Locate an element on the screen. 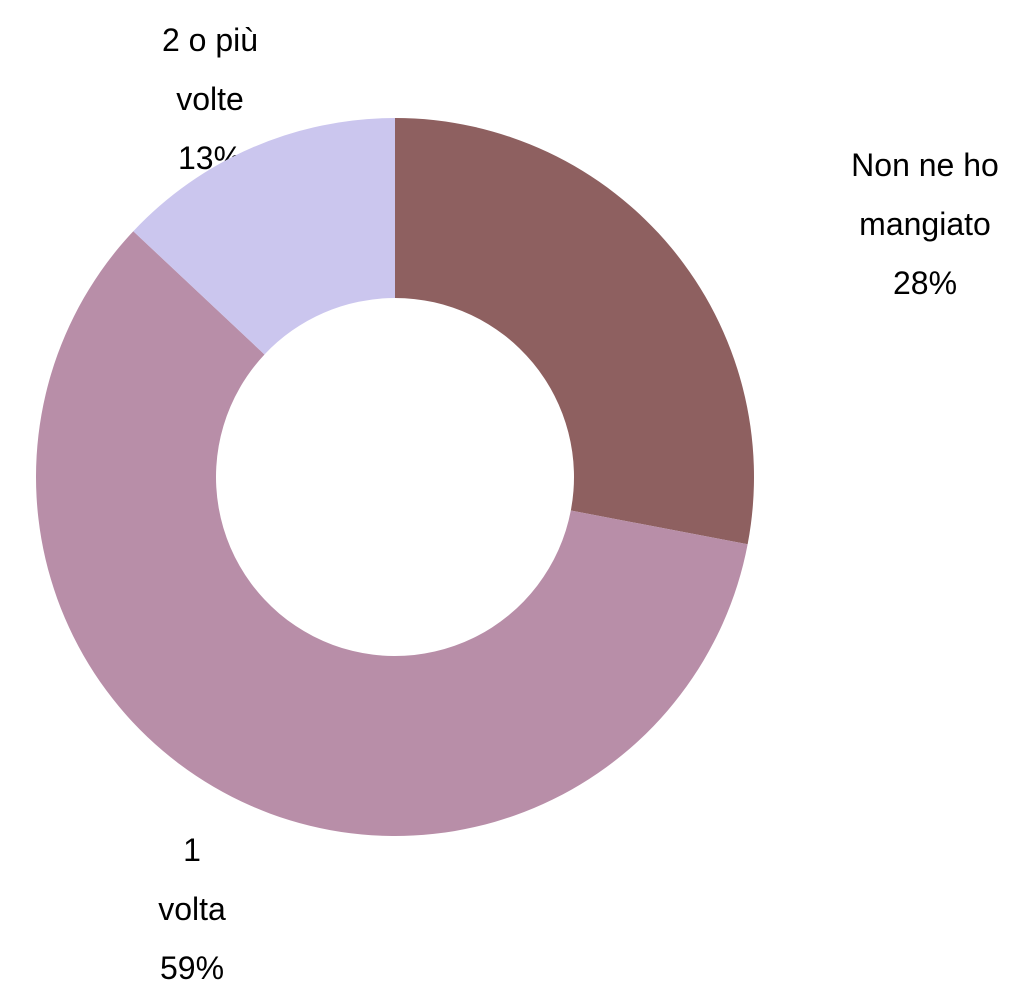 Image resolution: width=1030 pixels, height=984 pixels. value-label: 28% is located at coordinates (925, 283).